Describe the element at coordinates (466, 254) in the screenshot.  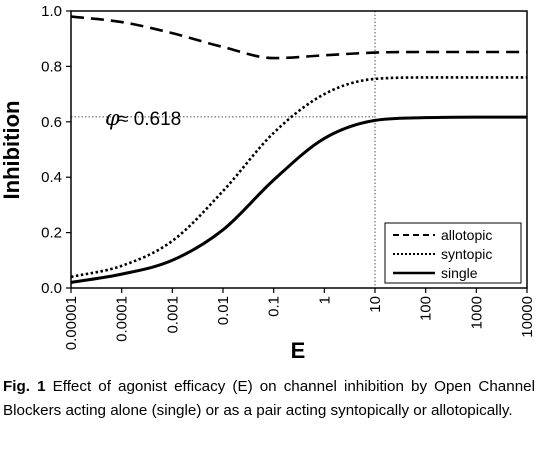
I see `legend-label-syntopic: syntopic` at that location.